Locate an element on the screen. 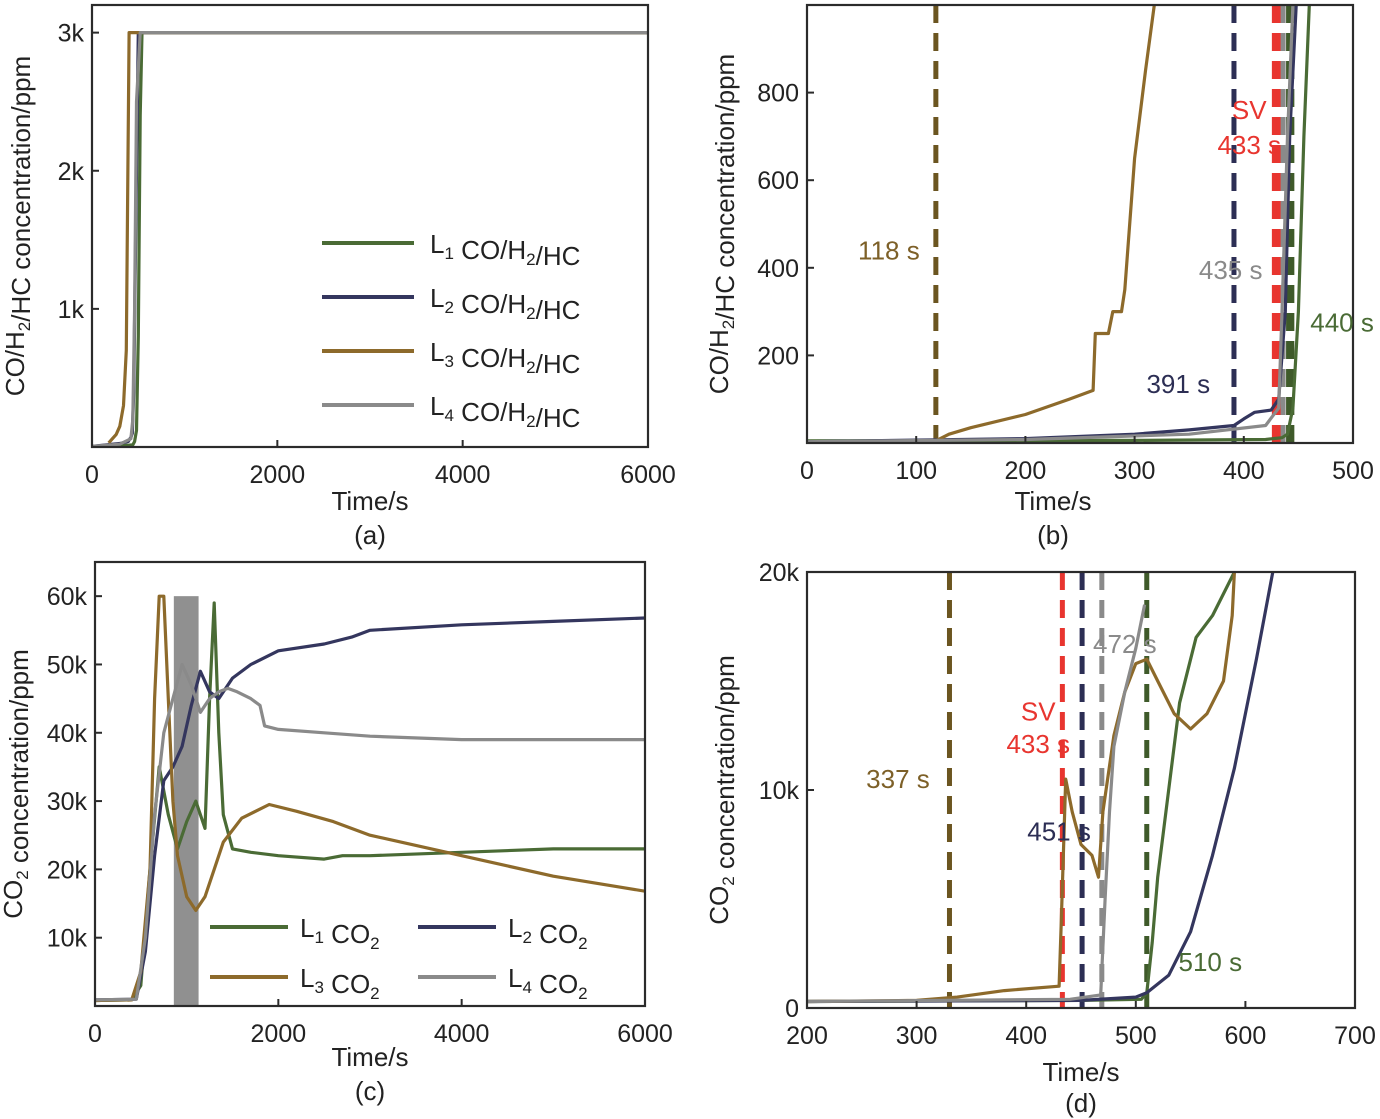 The width and height of the screenshot is (1380, 1119). text-part: concentration/ppm is located at coordinates (725, 765).